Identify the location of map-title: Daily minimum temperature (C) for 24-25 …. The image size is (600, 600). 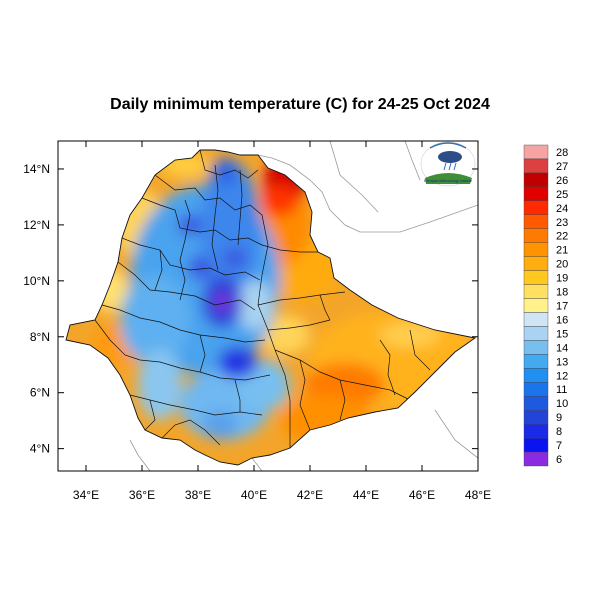
(300, 104).